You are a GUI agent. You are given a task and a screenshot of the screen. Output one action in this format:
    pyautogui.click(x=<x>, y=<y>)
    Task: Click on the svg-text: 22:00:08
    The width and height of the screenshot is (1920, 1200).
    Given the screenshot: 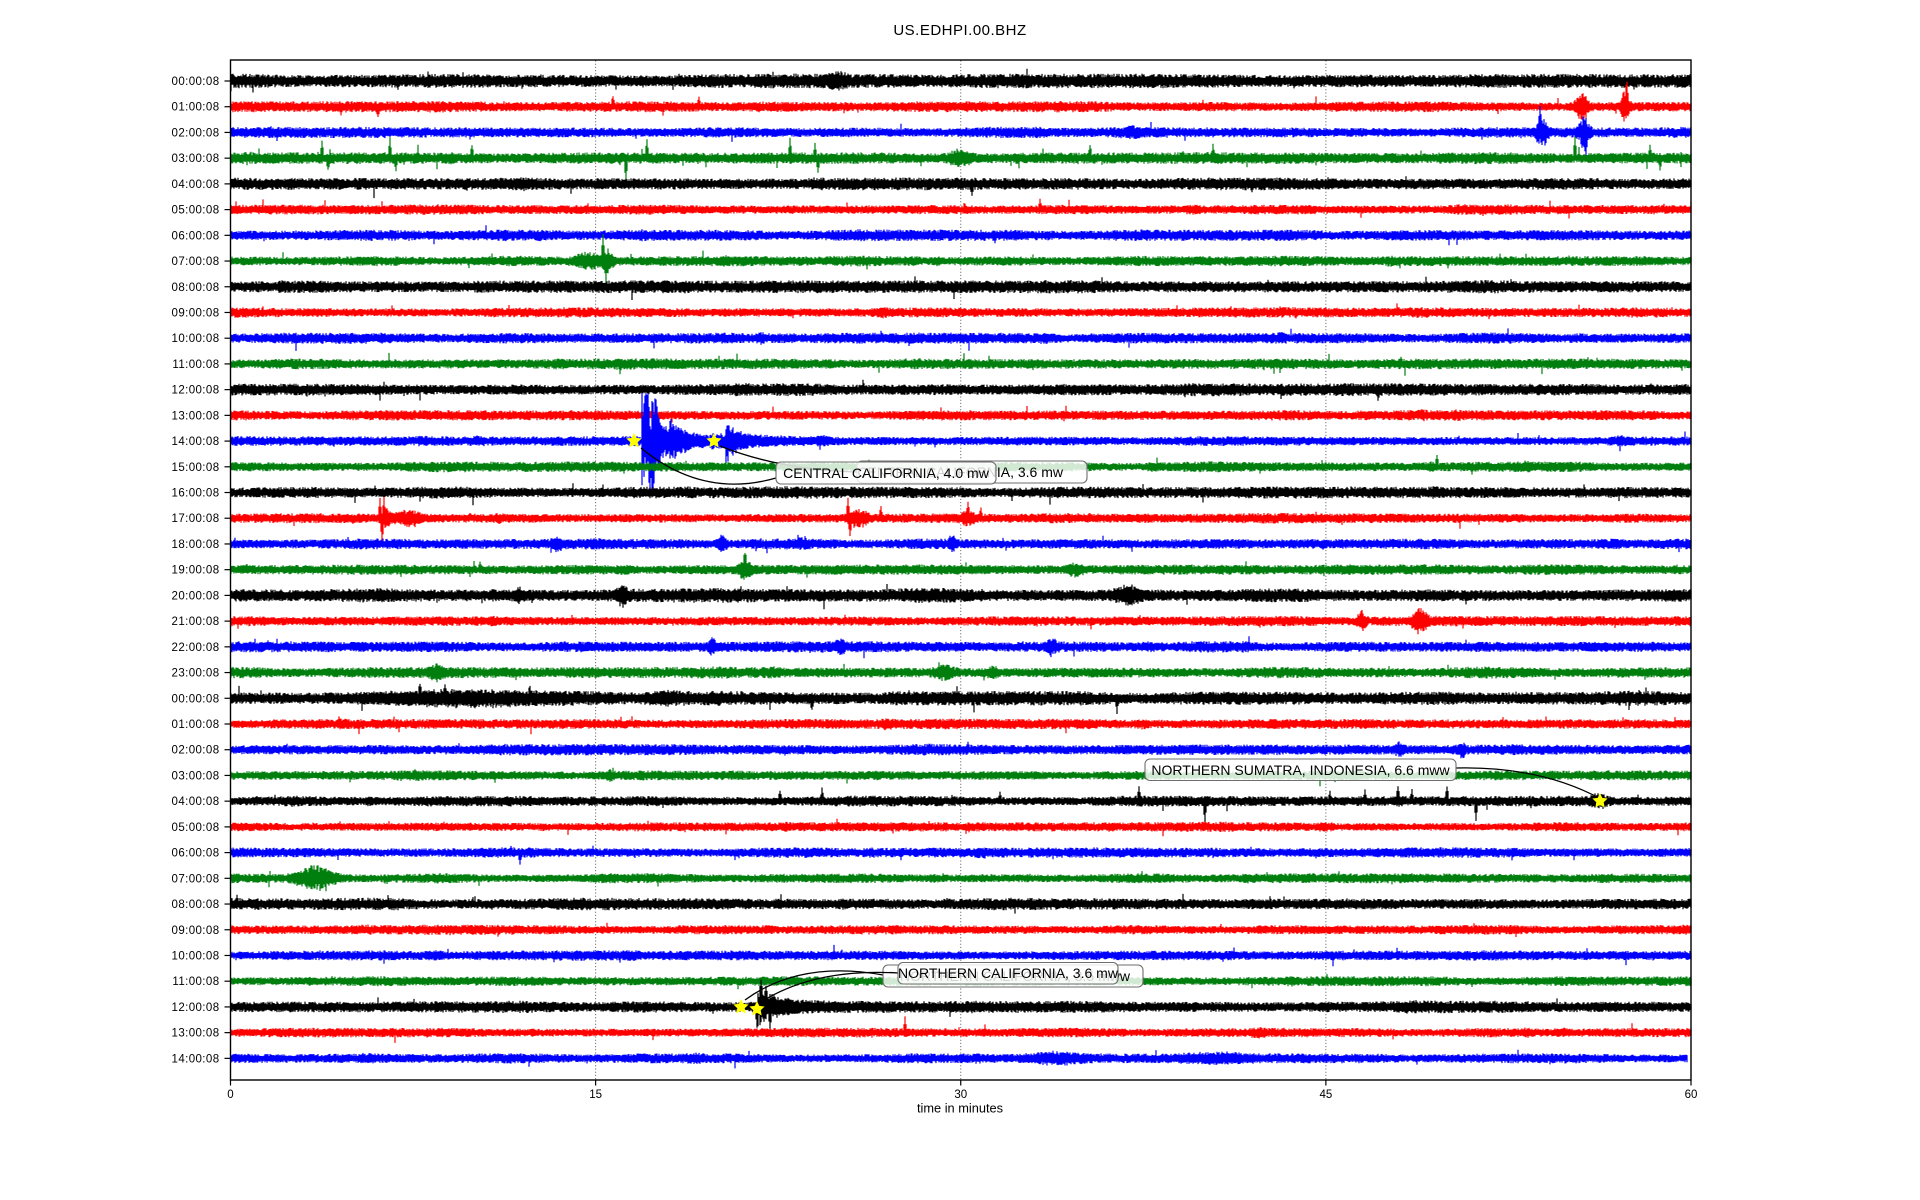 What is the action you would take?
    pyautogui.click(x=196, y=648)
    